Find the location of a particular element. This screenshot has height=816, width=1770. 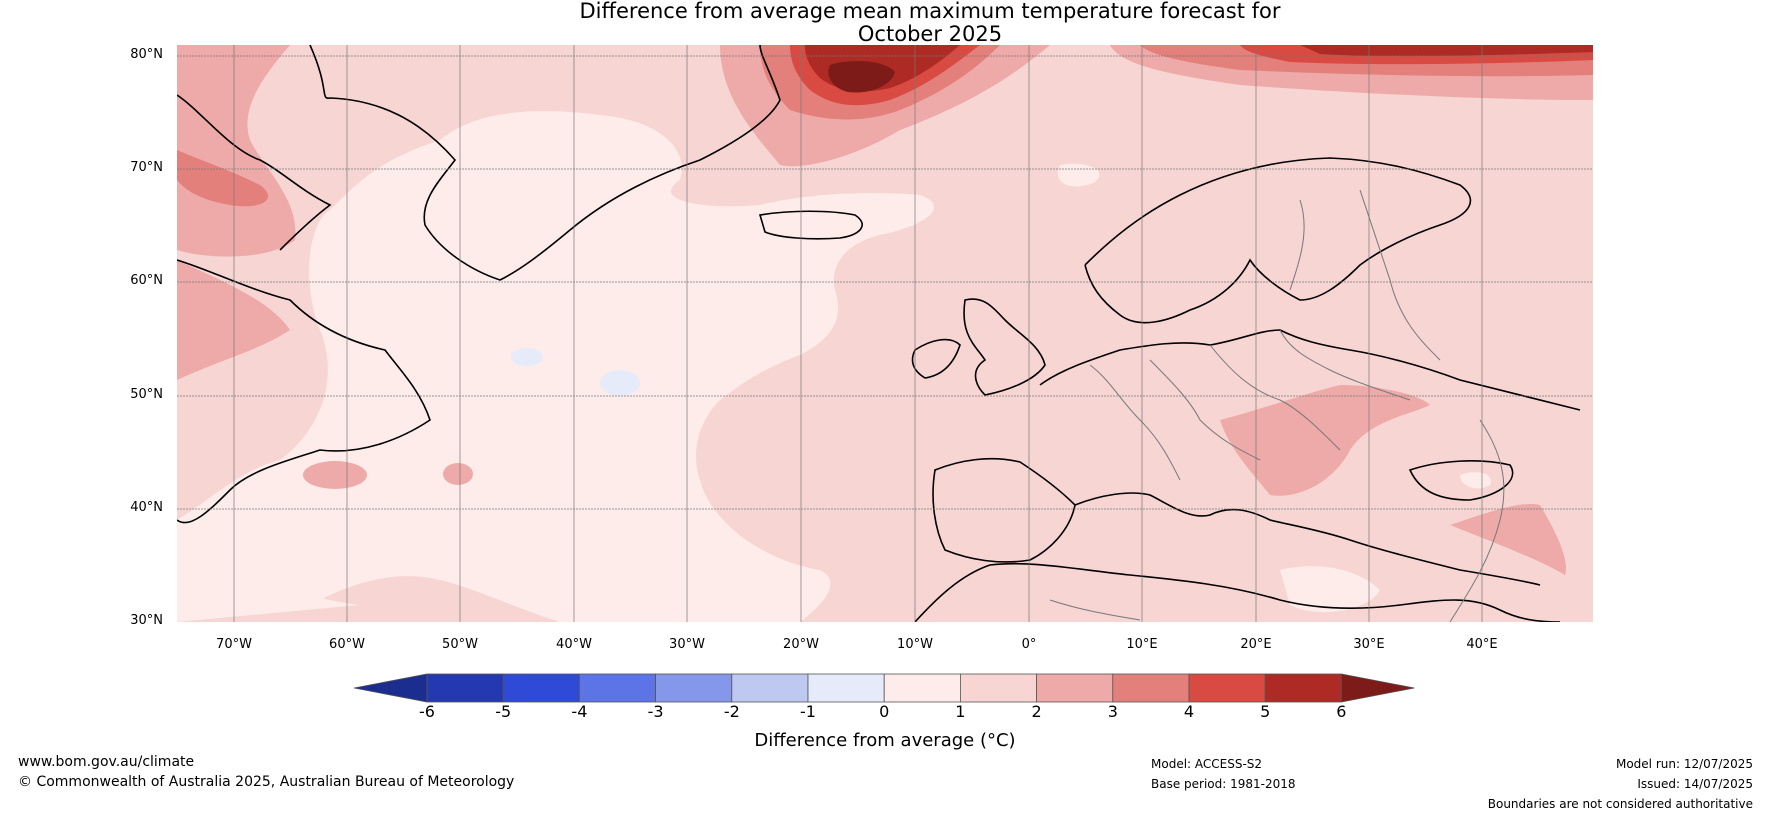

coast-britain is located at coordinates (1004, 347).